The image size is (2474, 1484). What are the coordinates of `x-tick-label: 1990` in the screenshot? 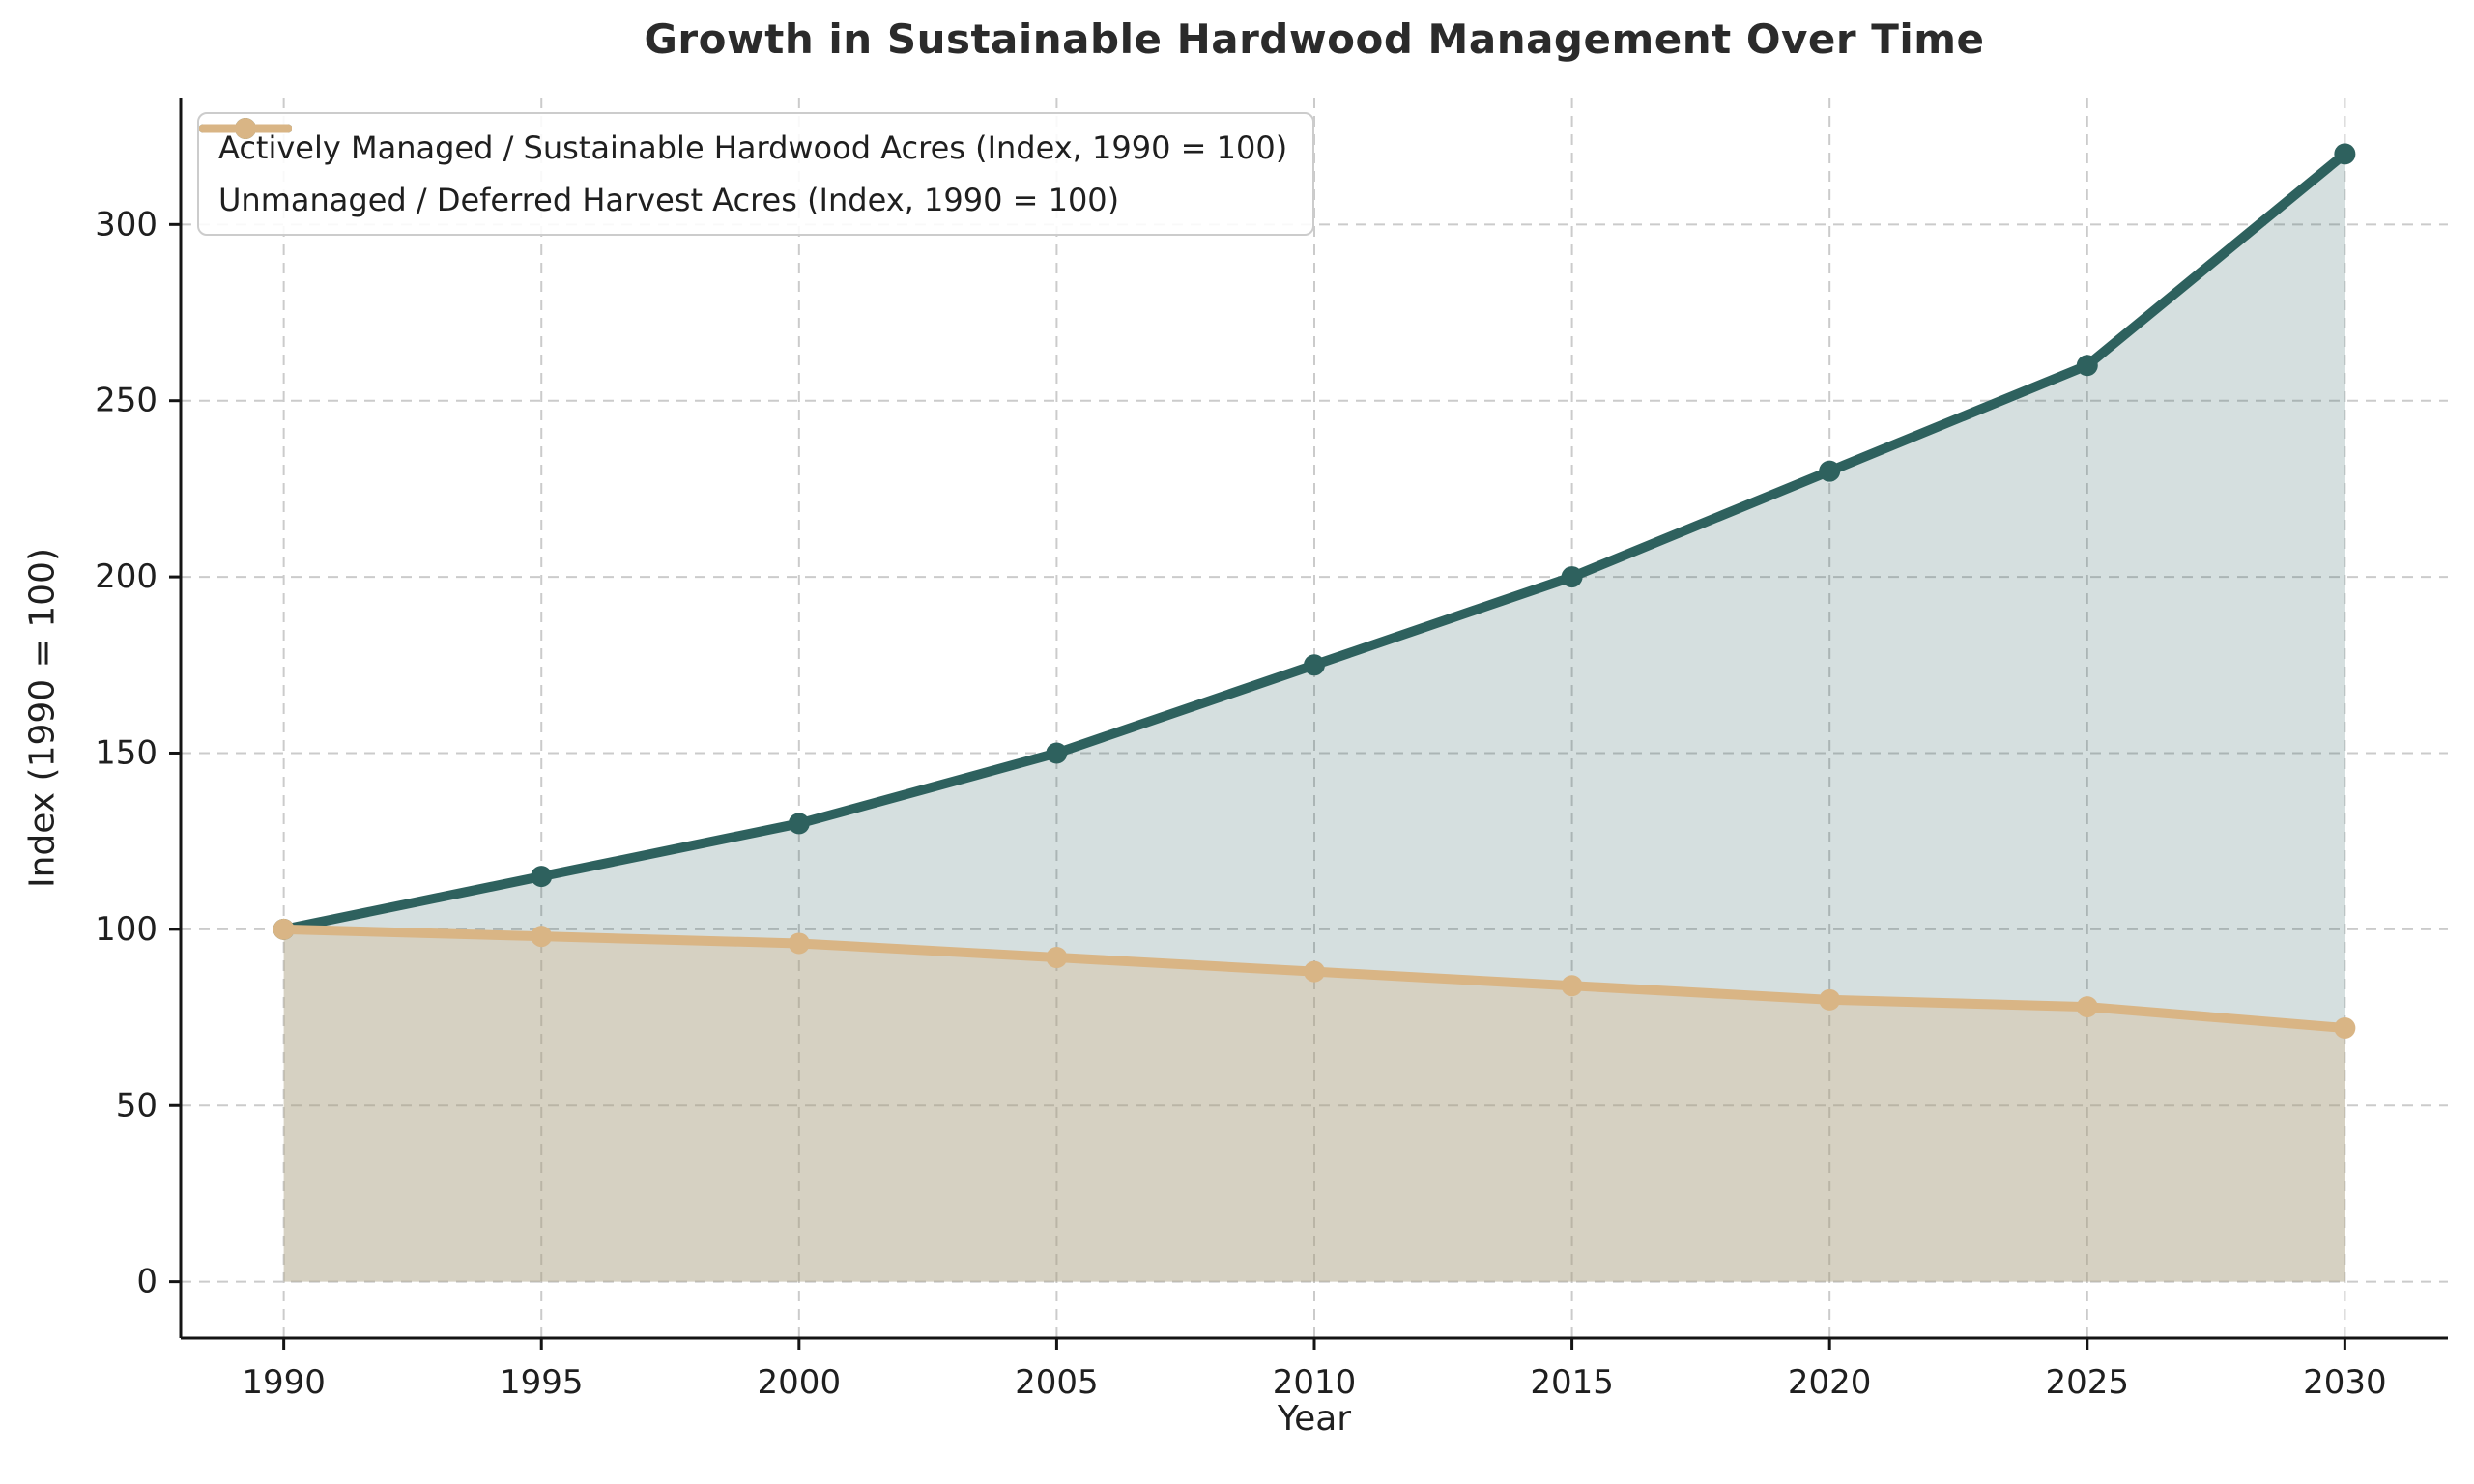 It's located at (284, 1383).